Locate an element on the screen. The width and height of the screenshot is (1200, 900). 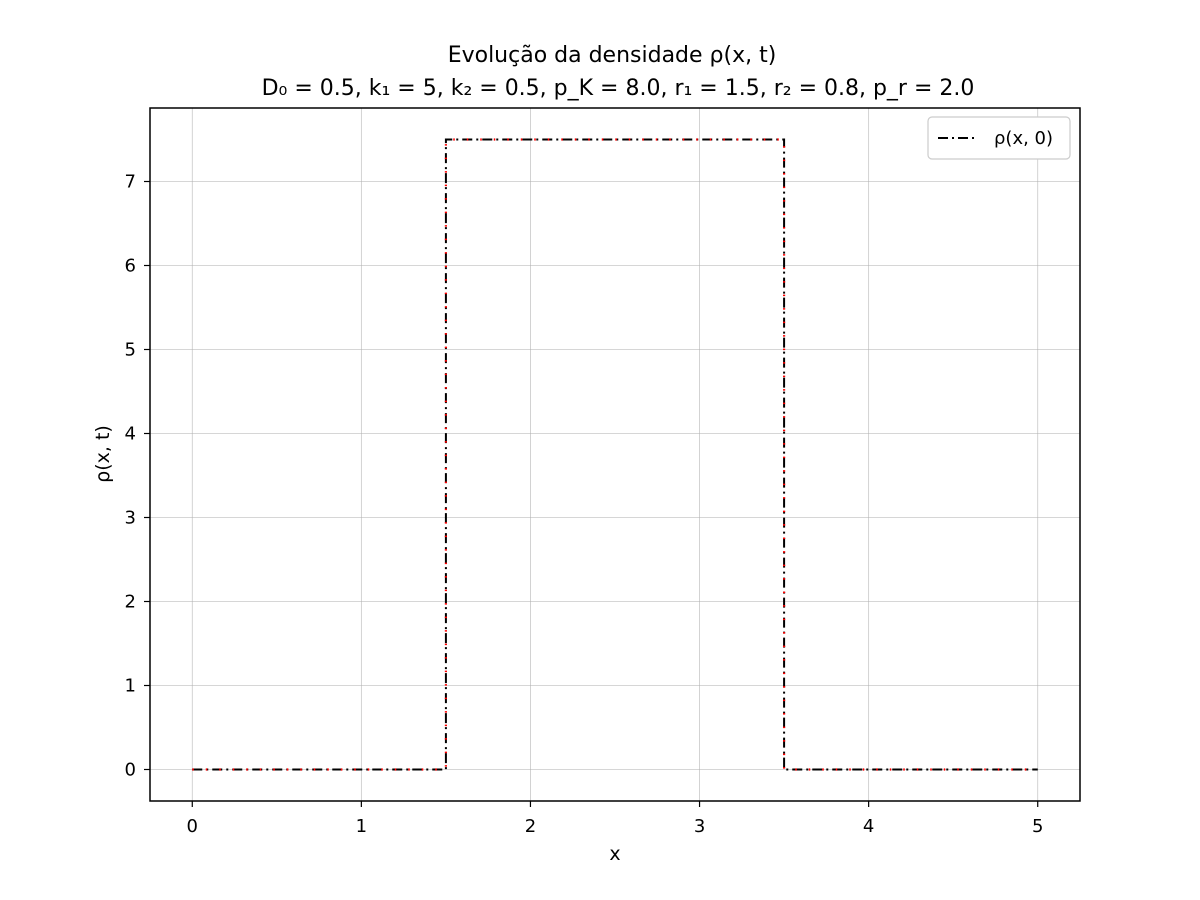
x-tick-label: 4 is located at coordinates (868, 826).